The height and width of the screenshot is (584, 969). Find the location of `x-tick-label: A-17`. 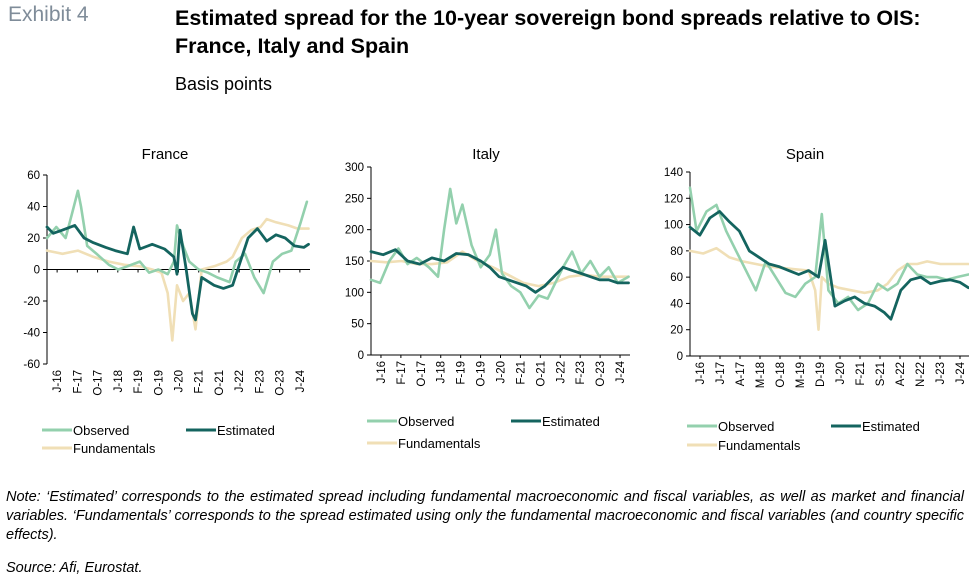

x-tick-label: A-17 is located at coordinates (741, 374).